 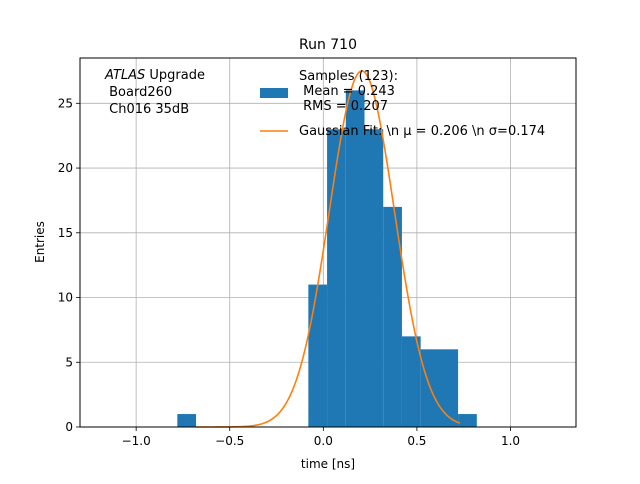 I want to click on x-tick-label: 1.0, so click(x=510, y=441).